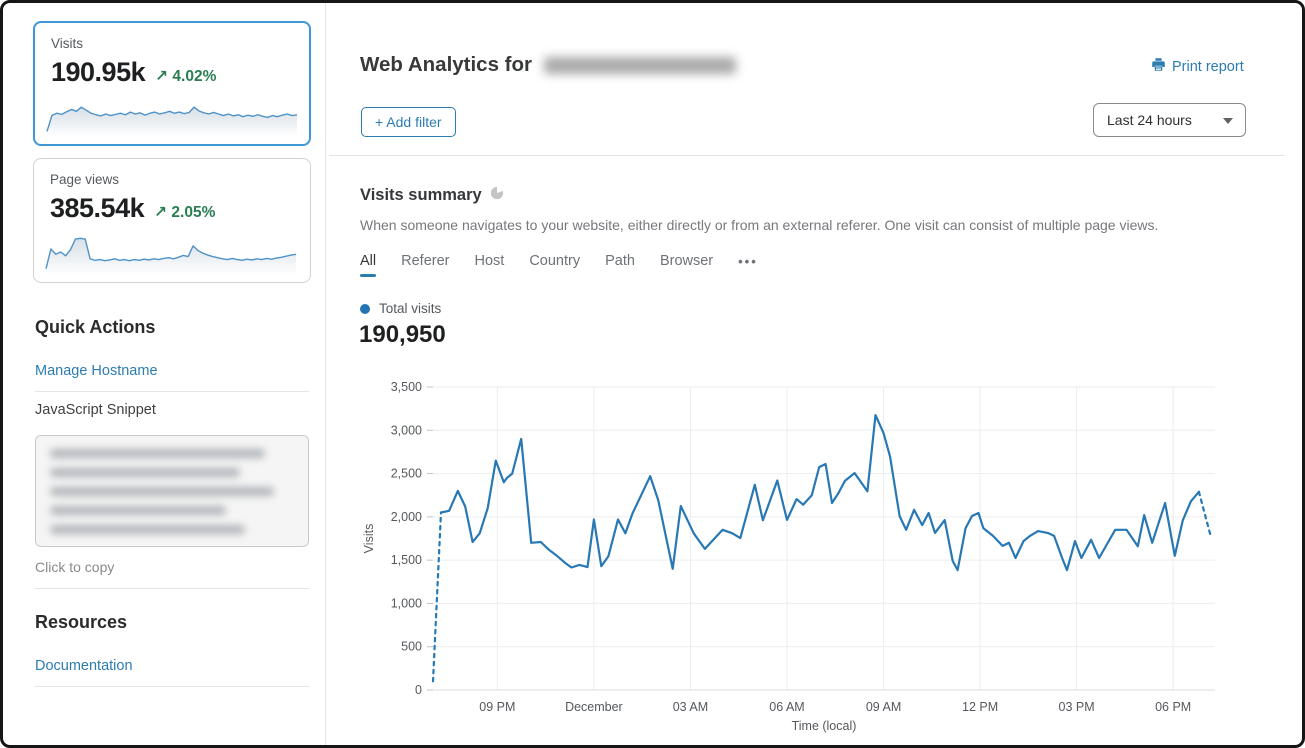 This screenshot has width=1305, height=748. I want to click on svg-text: 3,000, so click(406, 430).